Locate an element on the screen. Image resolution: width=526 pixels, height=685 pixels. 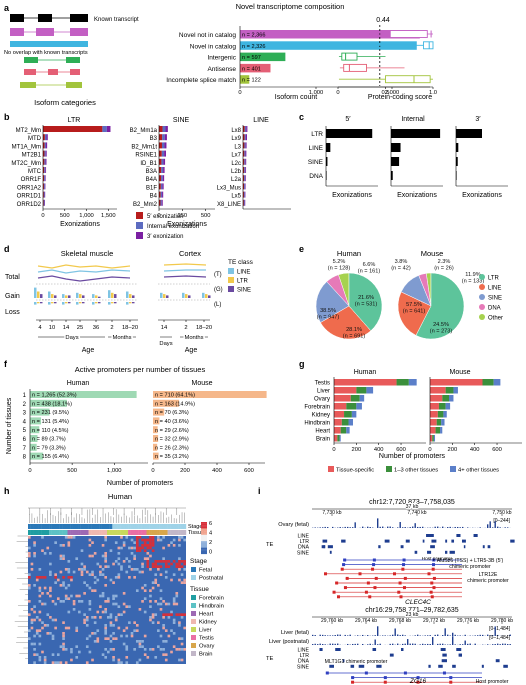
muscle-title: Skeletal muscle is located at coordinates (87, 253).